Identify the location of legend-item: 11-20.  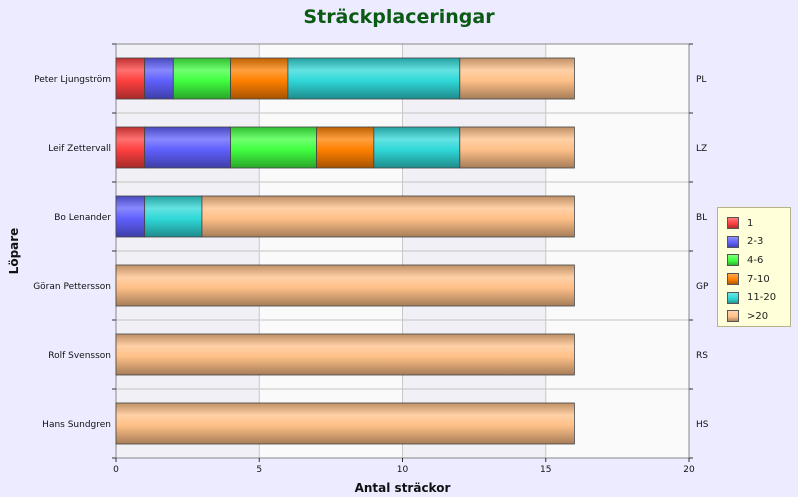
(758, 297).